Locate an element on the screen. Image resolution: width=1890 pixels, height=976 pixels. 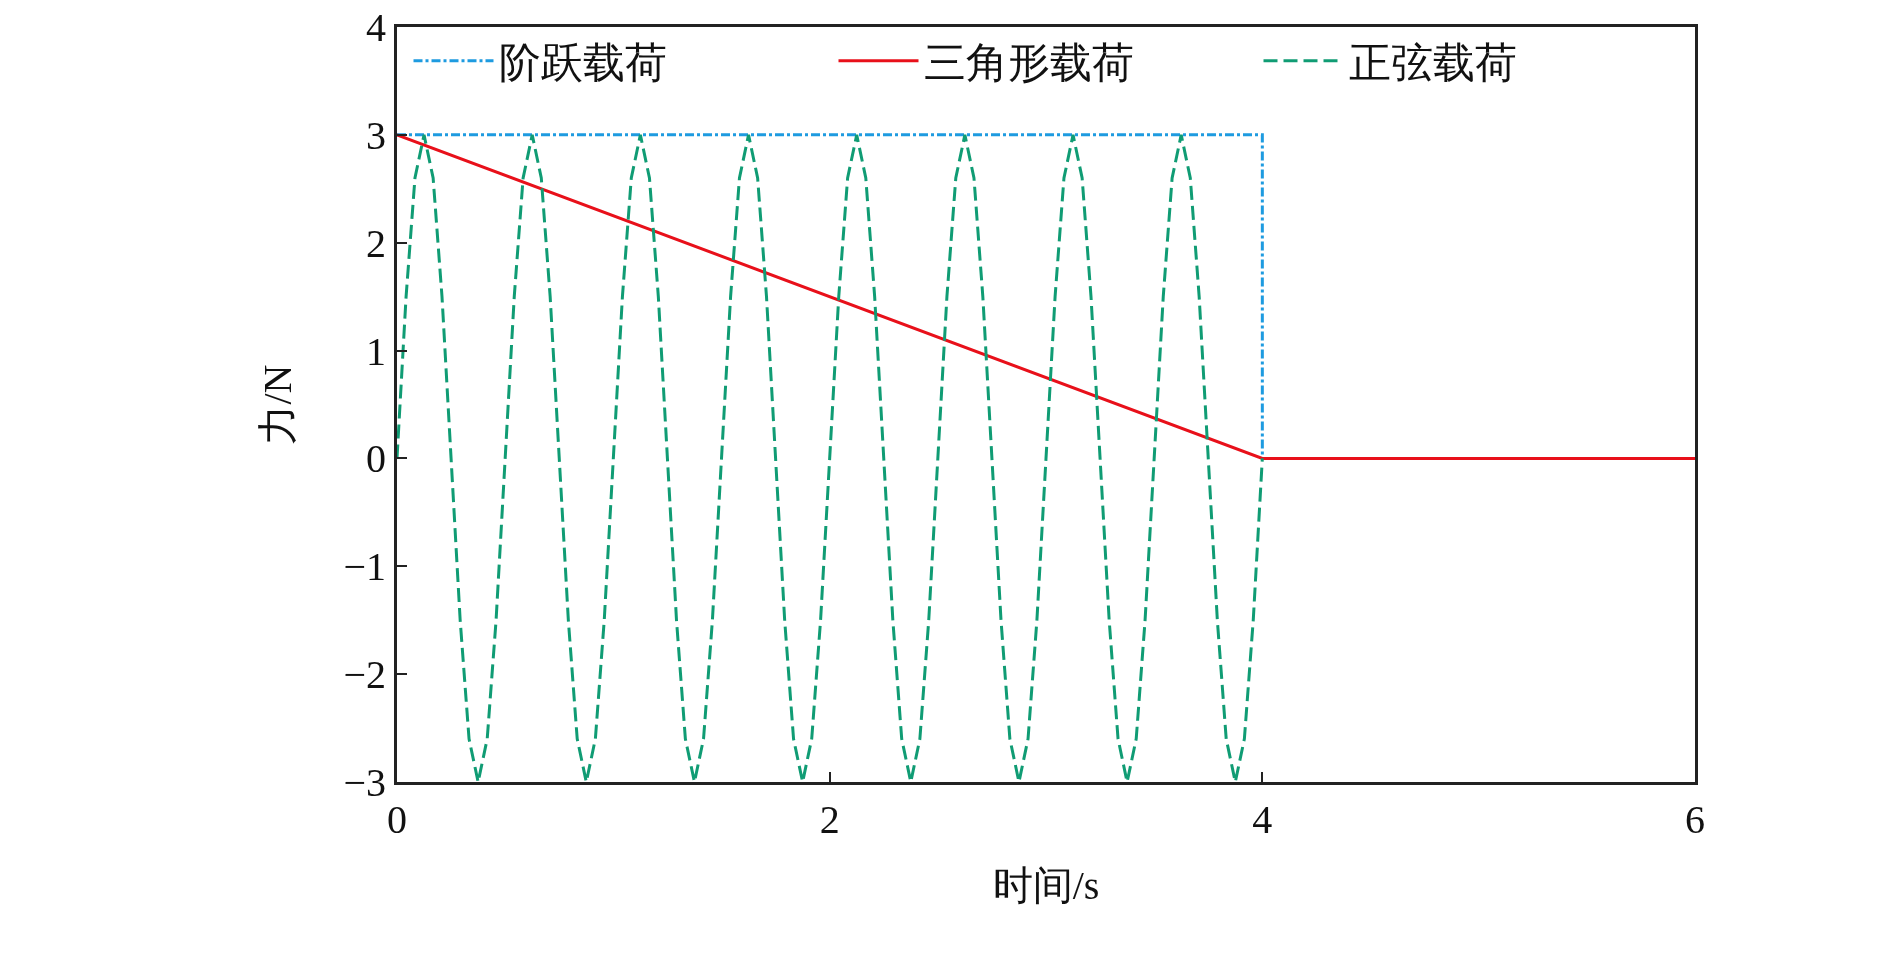
legend-label: 正弦载荷 is located at coordinates (1432, 63).